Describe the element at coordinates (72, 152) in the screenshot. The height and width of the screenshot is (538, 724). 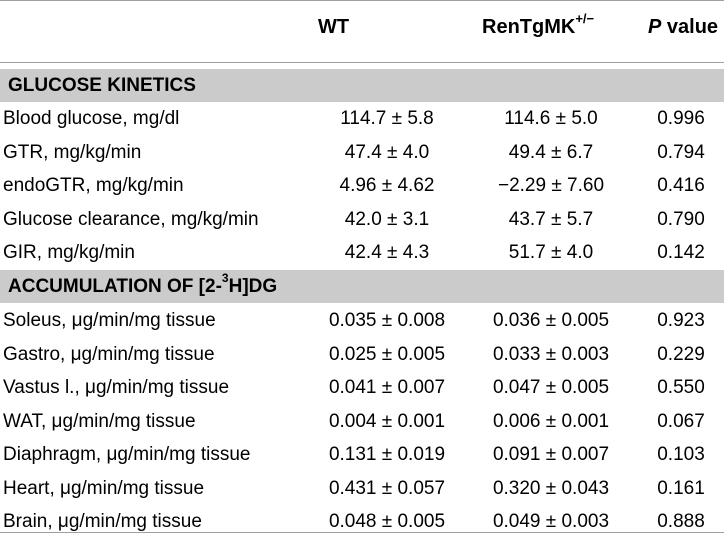
I see `row-label: GTR, mg/kg/min` at that location.